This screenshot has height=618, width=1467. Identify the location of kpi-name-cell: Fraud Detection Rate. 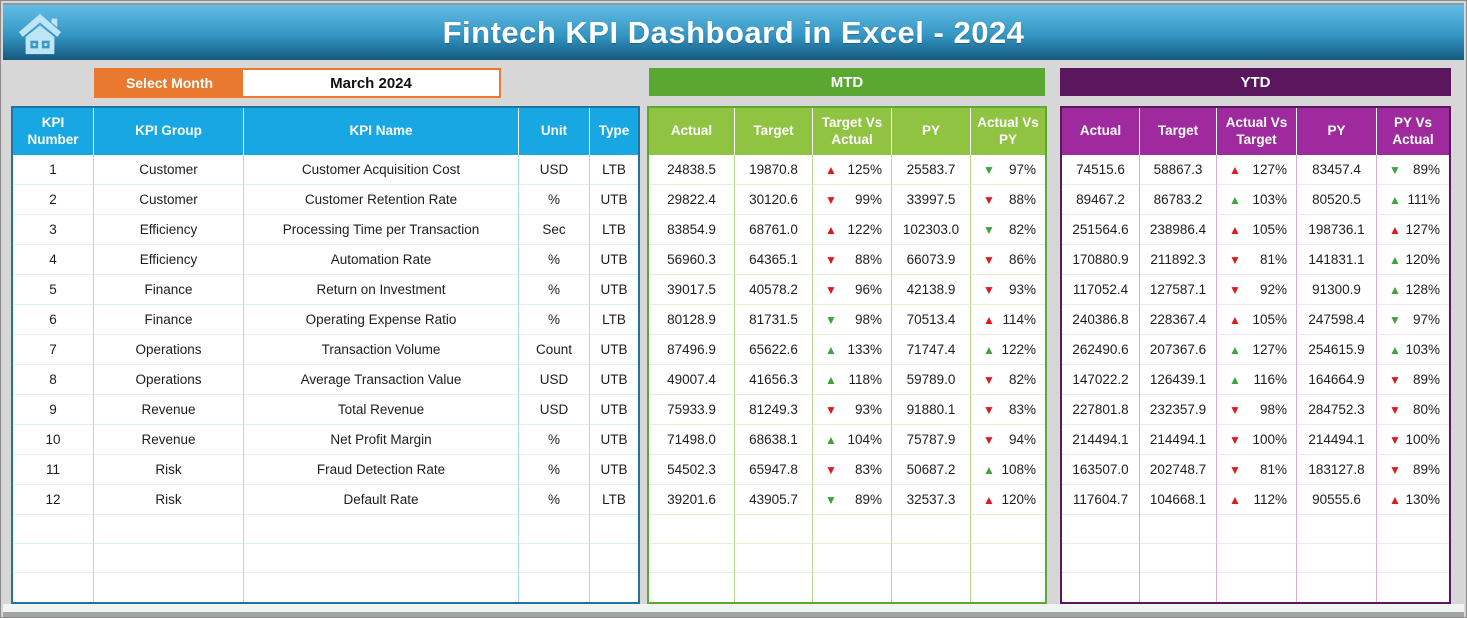
(381, 470).